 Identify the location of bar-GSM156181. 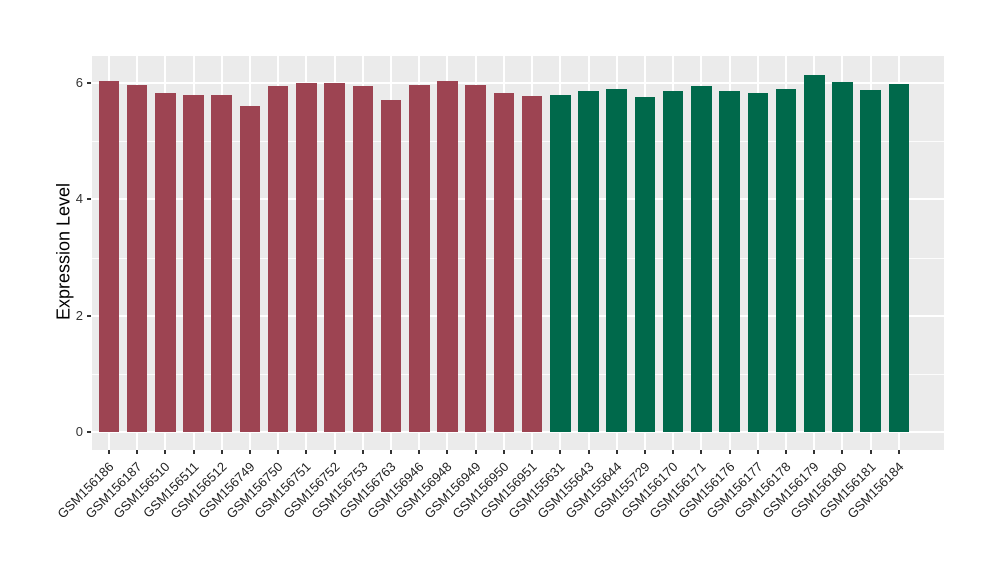
(870, 261).